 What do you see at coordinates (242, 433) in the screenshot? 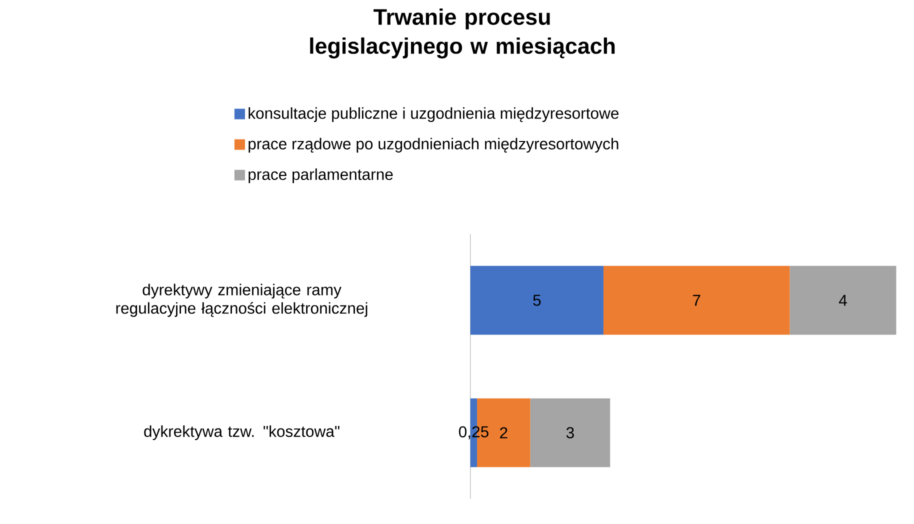
I see `y-tick-label: dykrektywa tzw. "kosztowa"` at bounding box center [242, 433].